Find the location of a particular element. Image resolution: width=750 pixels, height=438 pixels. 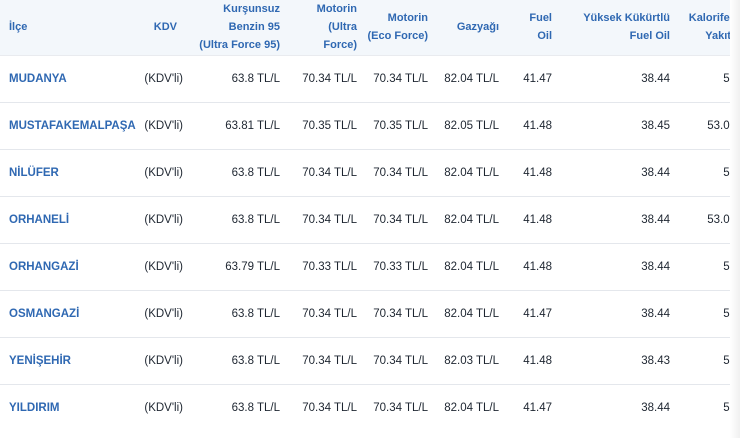

header-label: Yüksek Kükürtlü is located at coordinates (626, 18).